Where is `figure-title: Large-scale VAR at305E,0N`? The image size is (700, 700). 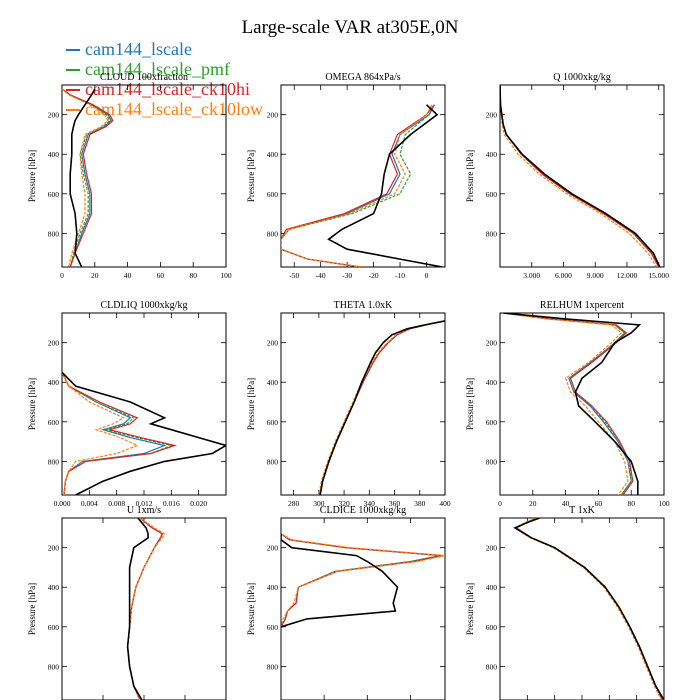 figure-title: Large-scale VAR at305E,0N is located at coordinates (350, 27).